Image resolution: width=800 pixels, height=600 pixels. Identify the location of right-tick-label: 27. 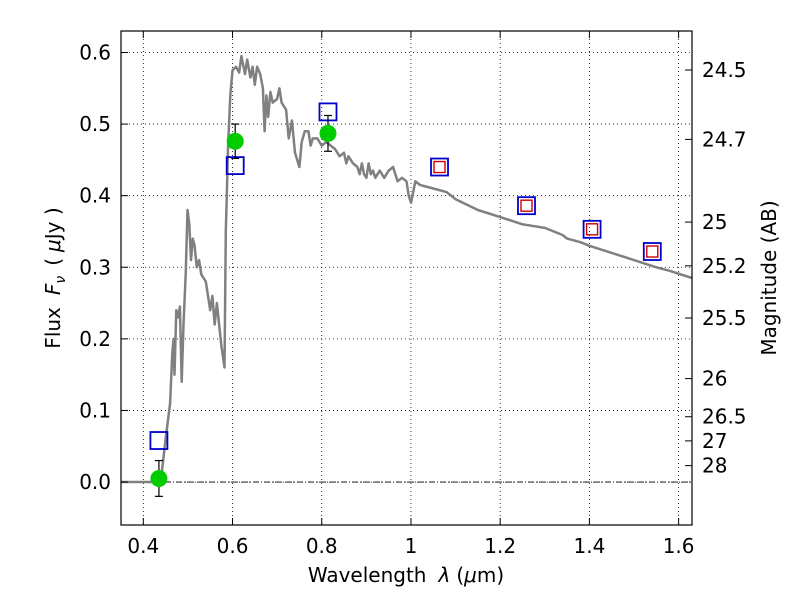
(714, 441).